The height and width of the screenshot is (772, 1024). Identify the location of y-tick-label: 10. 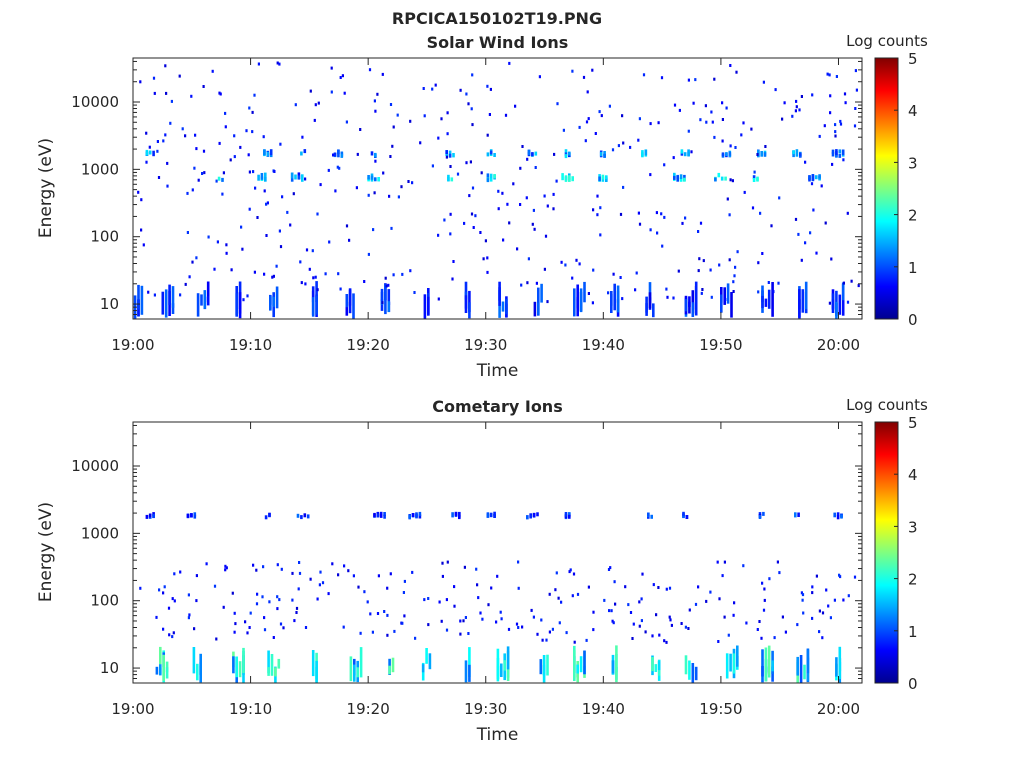
(109, 668).